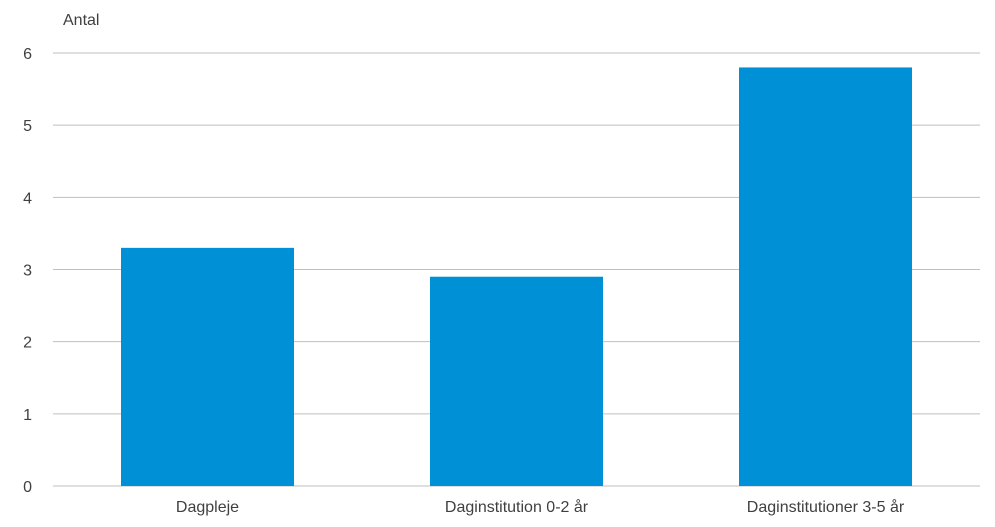  What do you see at coordinates (27, 415) in the screenshot?
I see `y-tick-label: 1` at bounding box center [27, 415].